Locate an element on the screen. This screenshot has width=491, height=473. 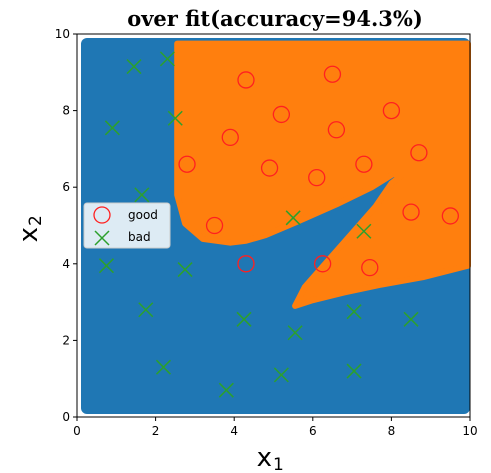
y-axis-label: x is located at coordinates (29, 234).